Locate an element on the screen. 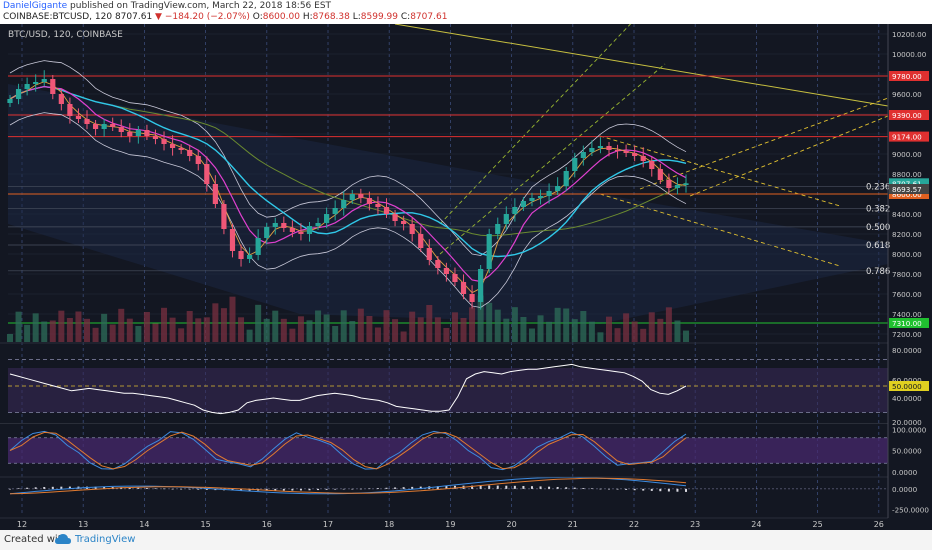  tradingview-brand: TradingView is located at coordinates (105, 539).